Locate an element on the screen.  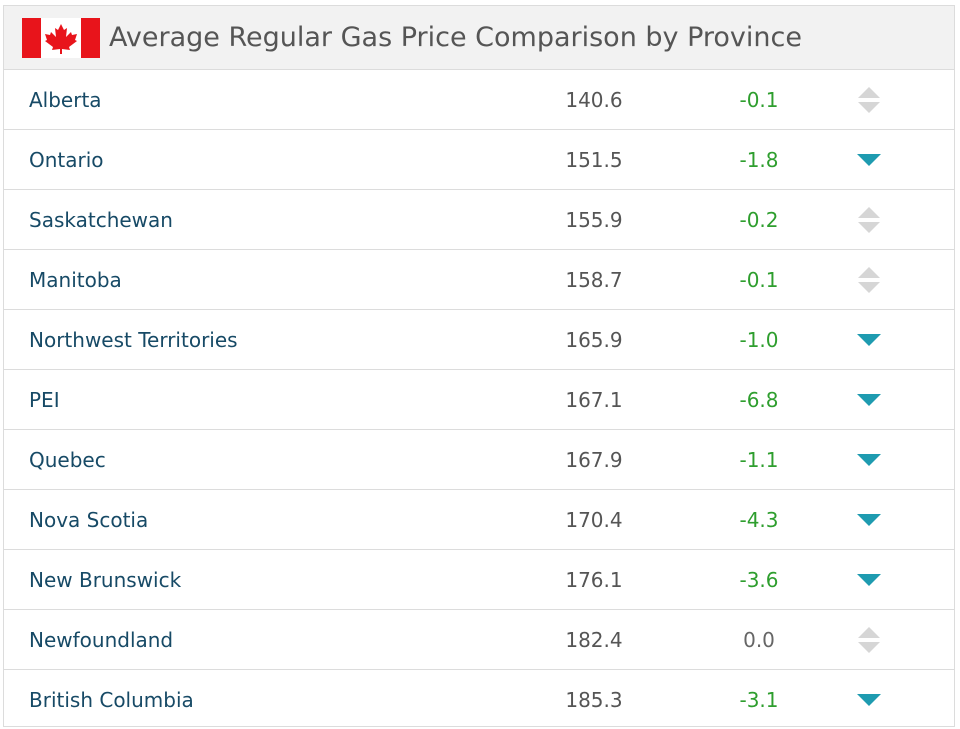
price: 182.4 is located at coordinates (594, 639).